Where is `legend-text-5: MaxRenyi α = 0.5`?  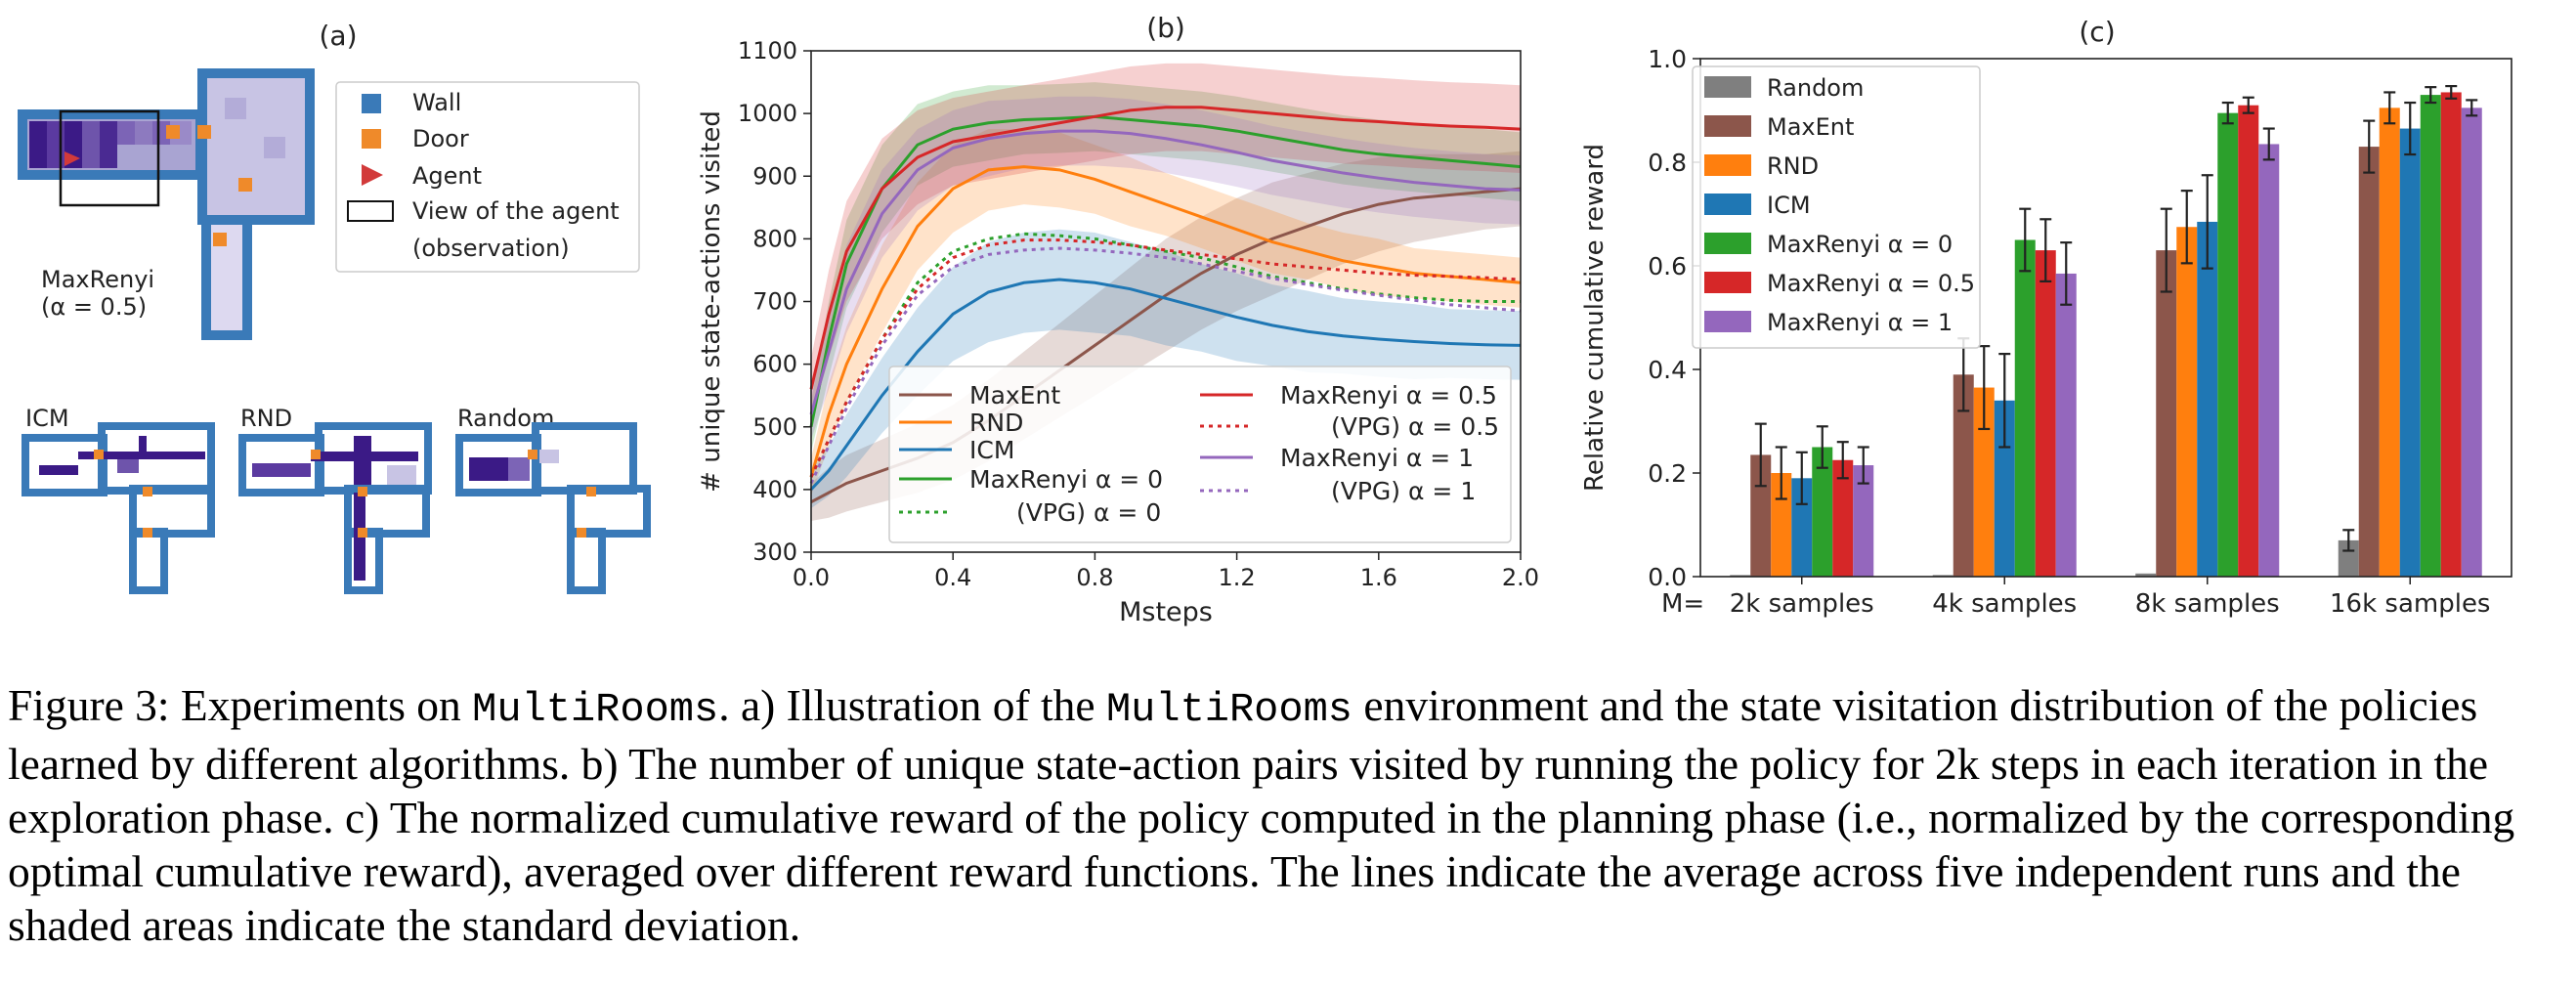
legend-text-5: MaxRenyi α = 0.5 is located at coordinates (1389, 395).